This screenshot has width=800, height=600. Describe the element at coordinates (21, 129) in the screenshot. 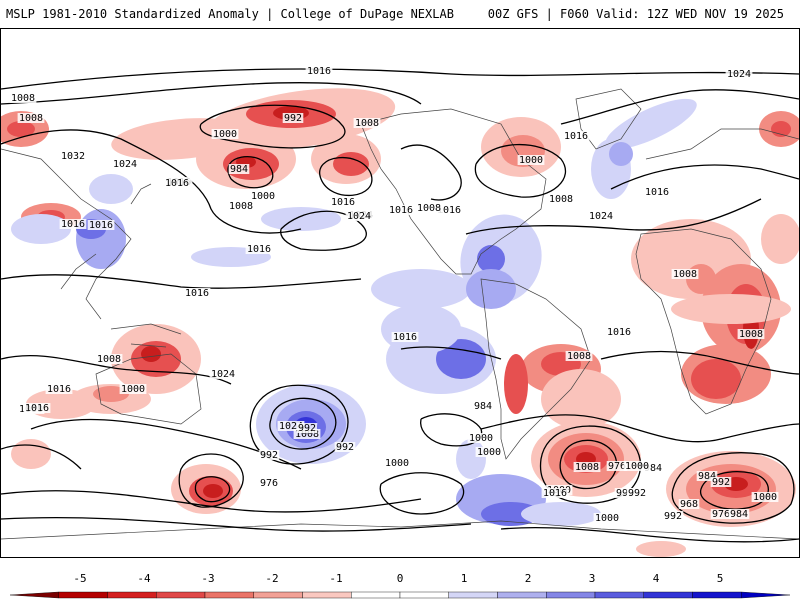

I see `anomaly-shade-neg3` at that location.